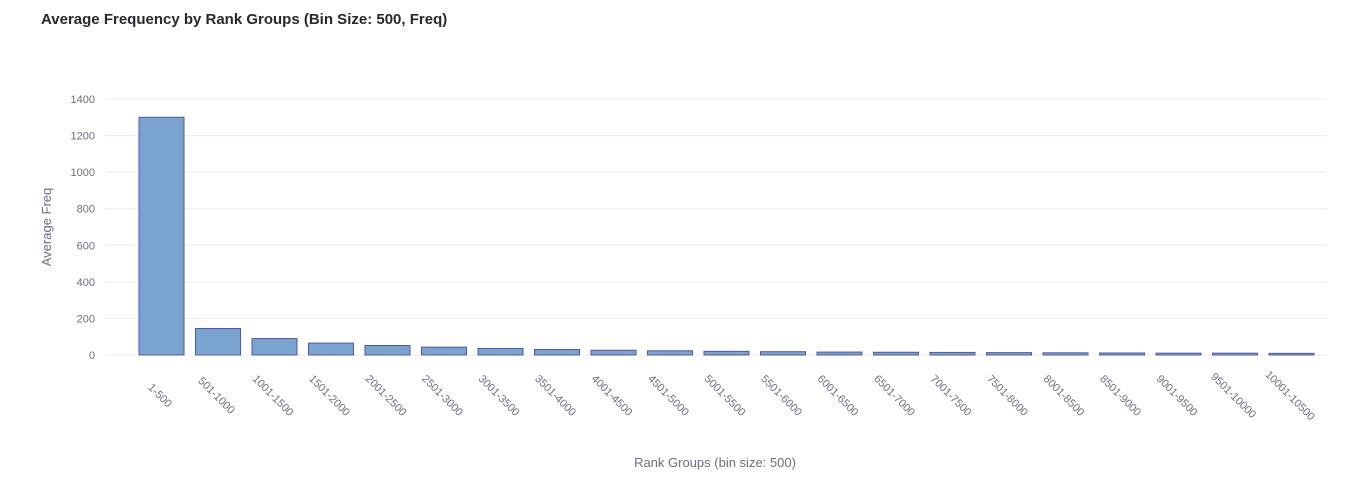 This screenshot has width=1372, height=482. I want to click on x-tick-label: 7501-8000, so click(1007, 396).